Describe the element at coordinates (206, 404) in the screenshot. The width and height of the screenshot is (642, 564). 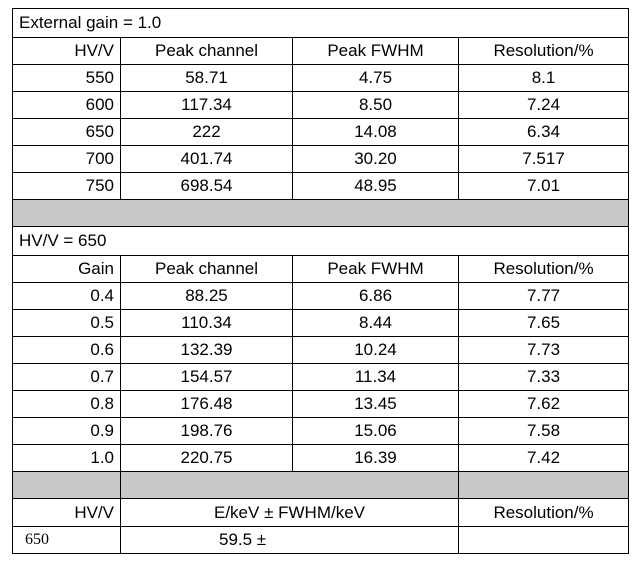
I see `table-cell: 176.48` at that location.